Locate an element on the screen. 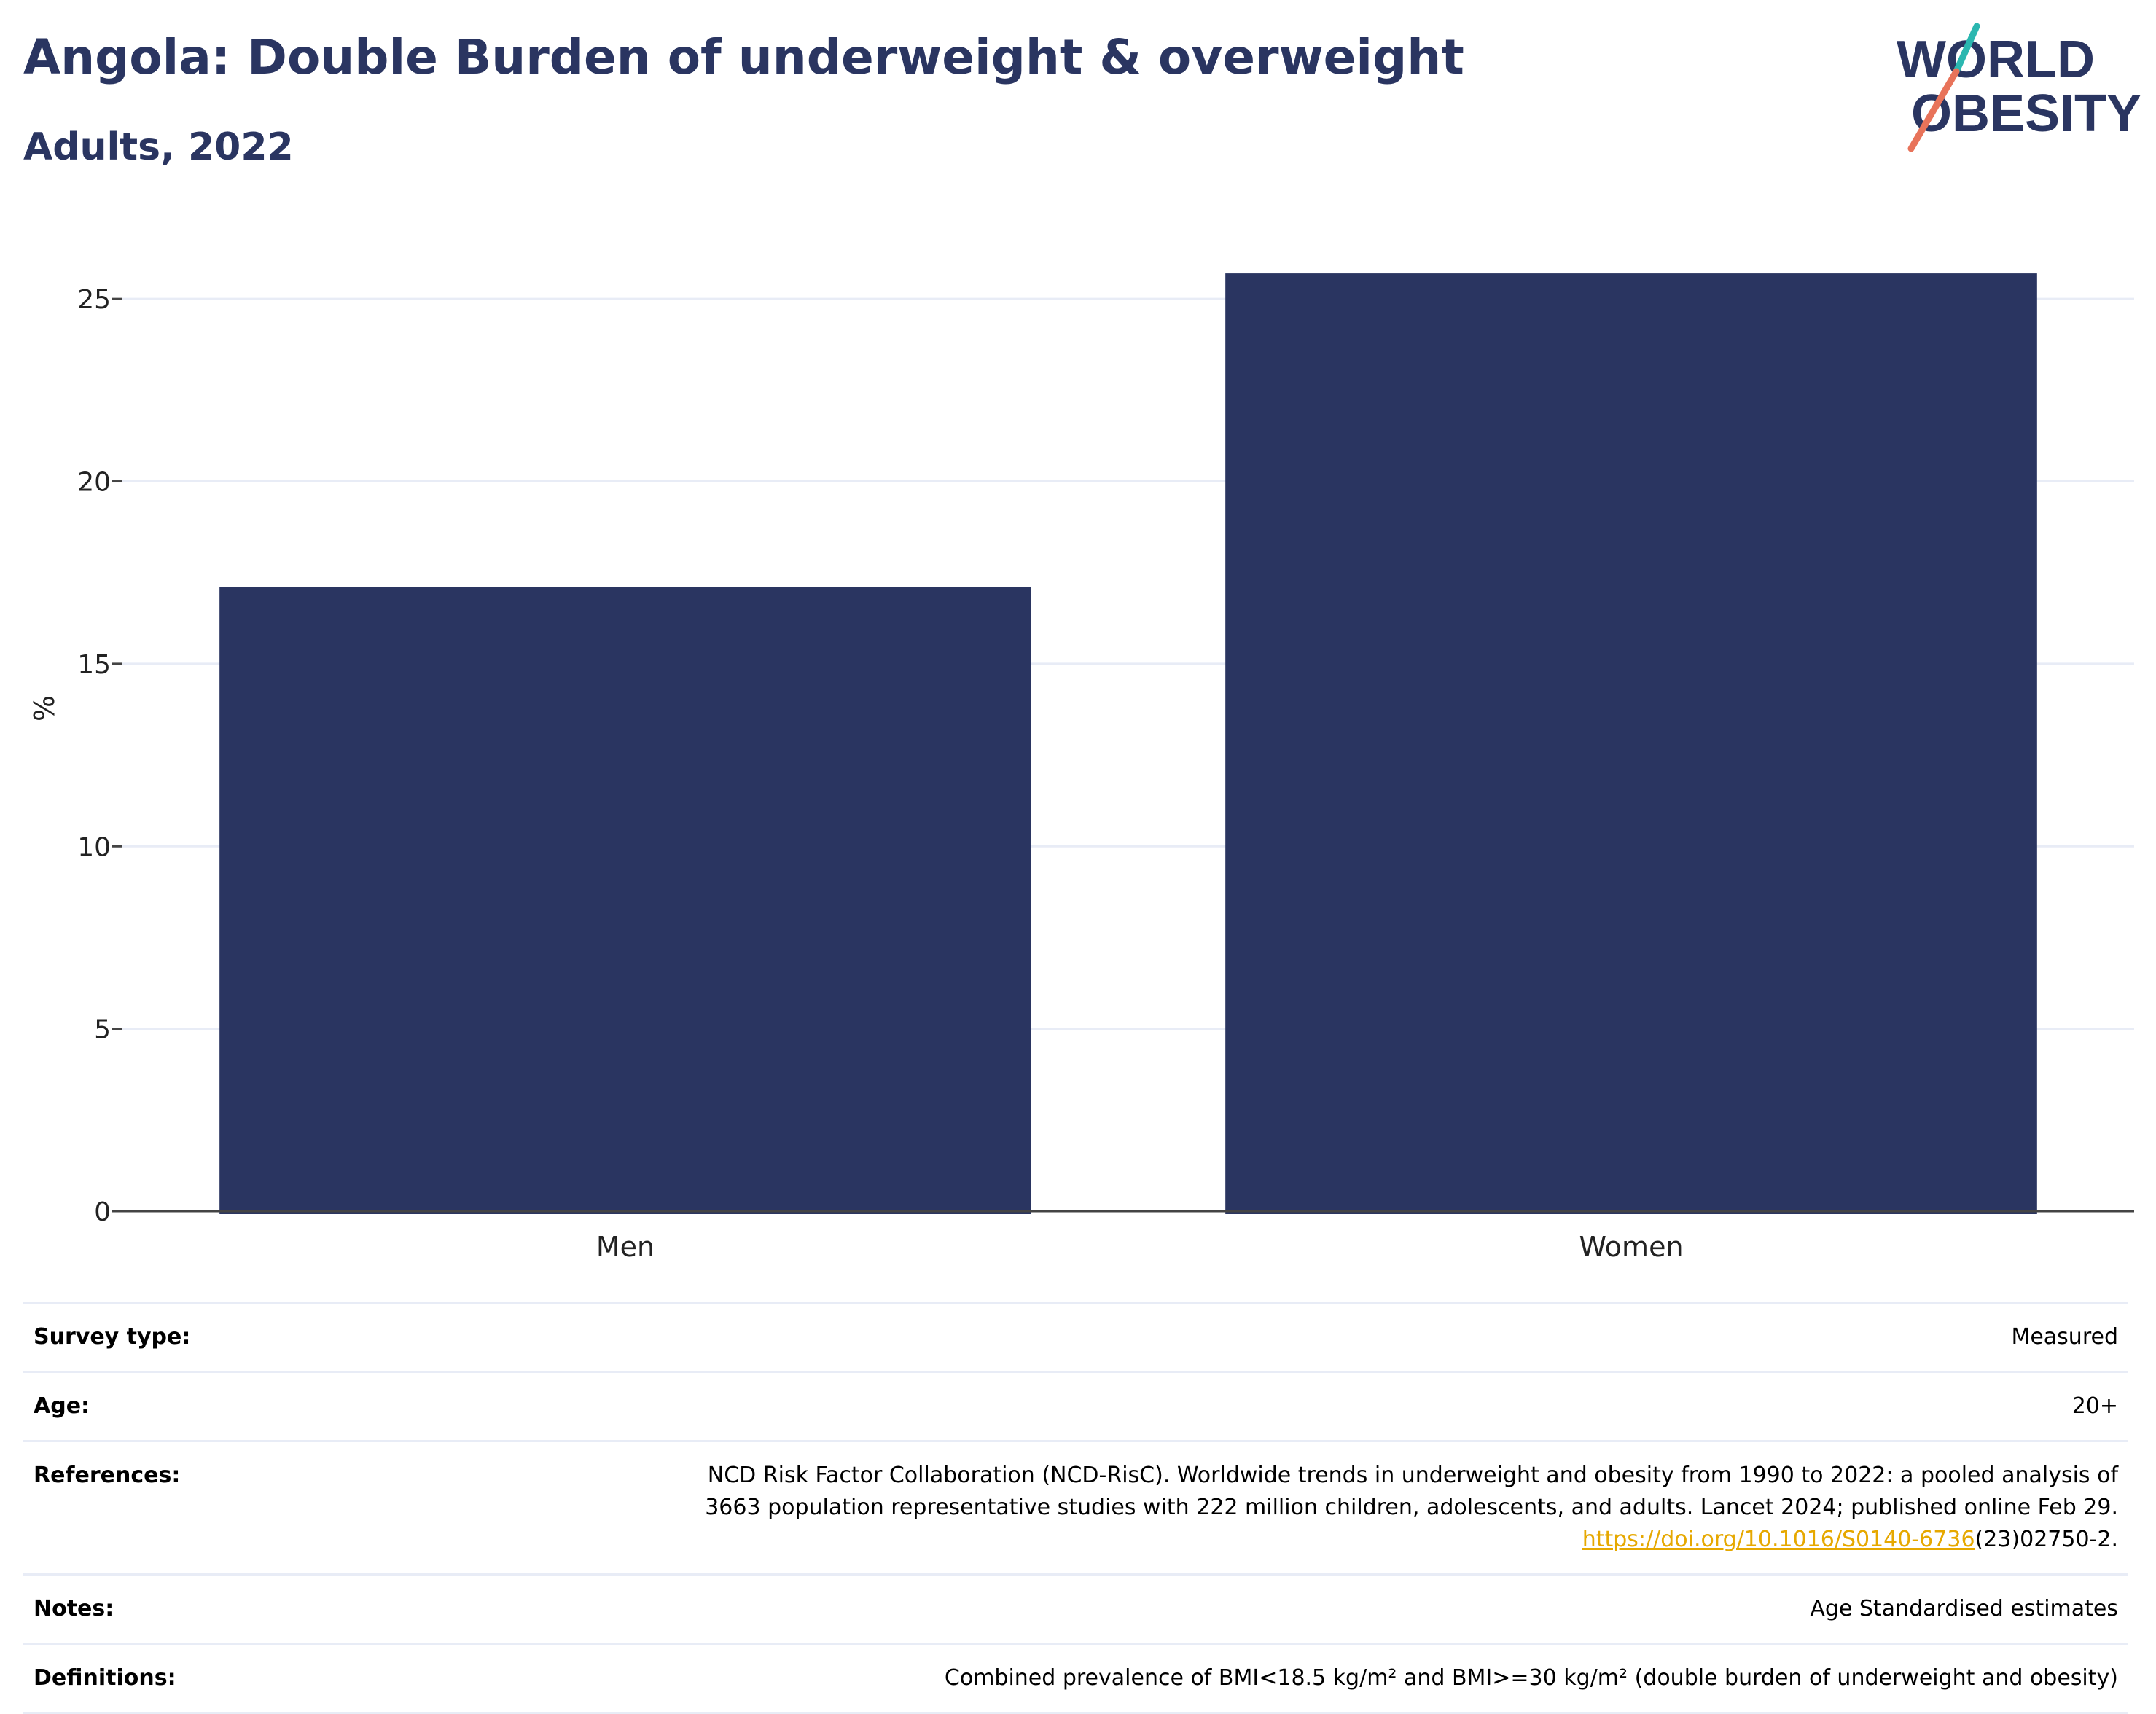  meta-row-survey-type: Survey type: Measured is located at coordinates (1075, 1337).